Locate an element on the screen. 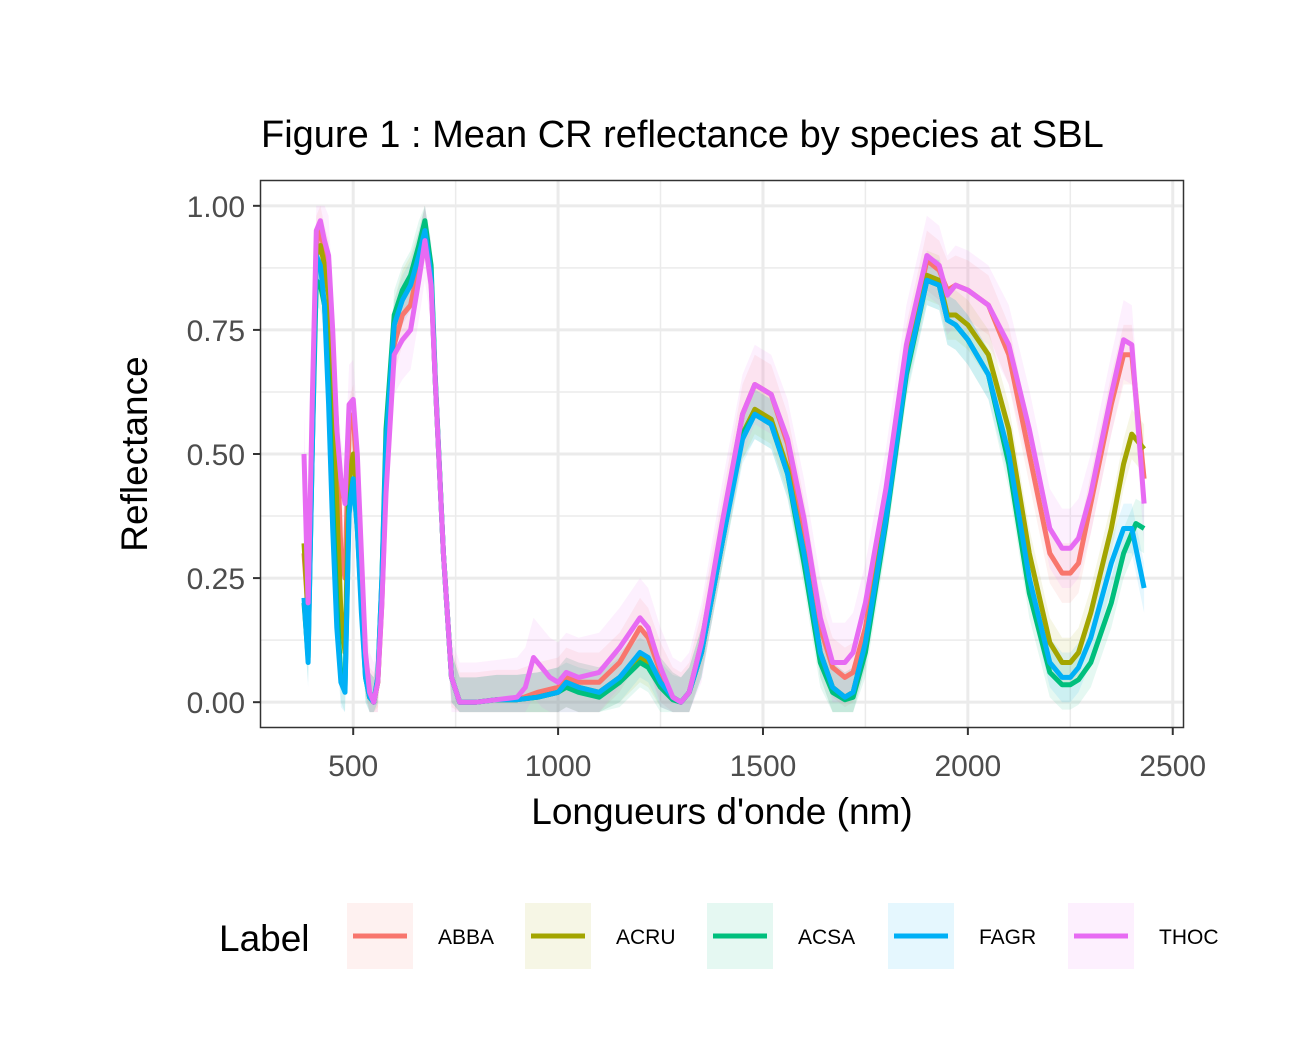 The image size is (1302, 1055). legend: Label ABBA ACRU ACSA FAGR THOC is located at coordinates (719, 936).